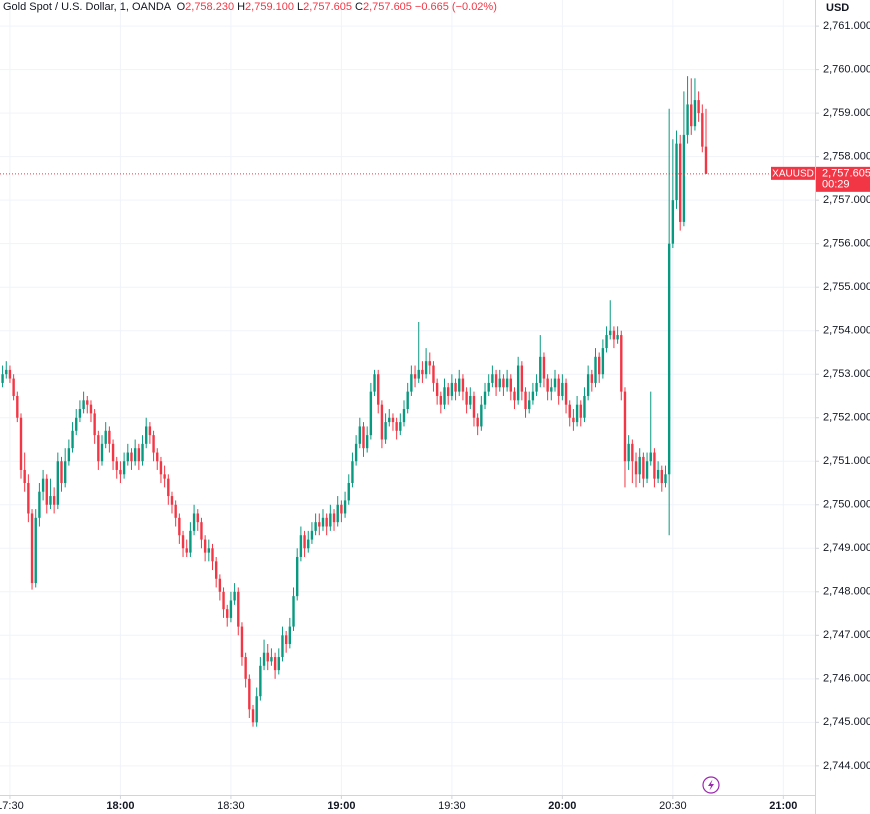  What do you see at coordinates (87, 7) in the screenshot?
I see `symbol-title: Gold Spot / U.S. Dollar, 1, OANDA` at bounding box center [87, 7].